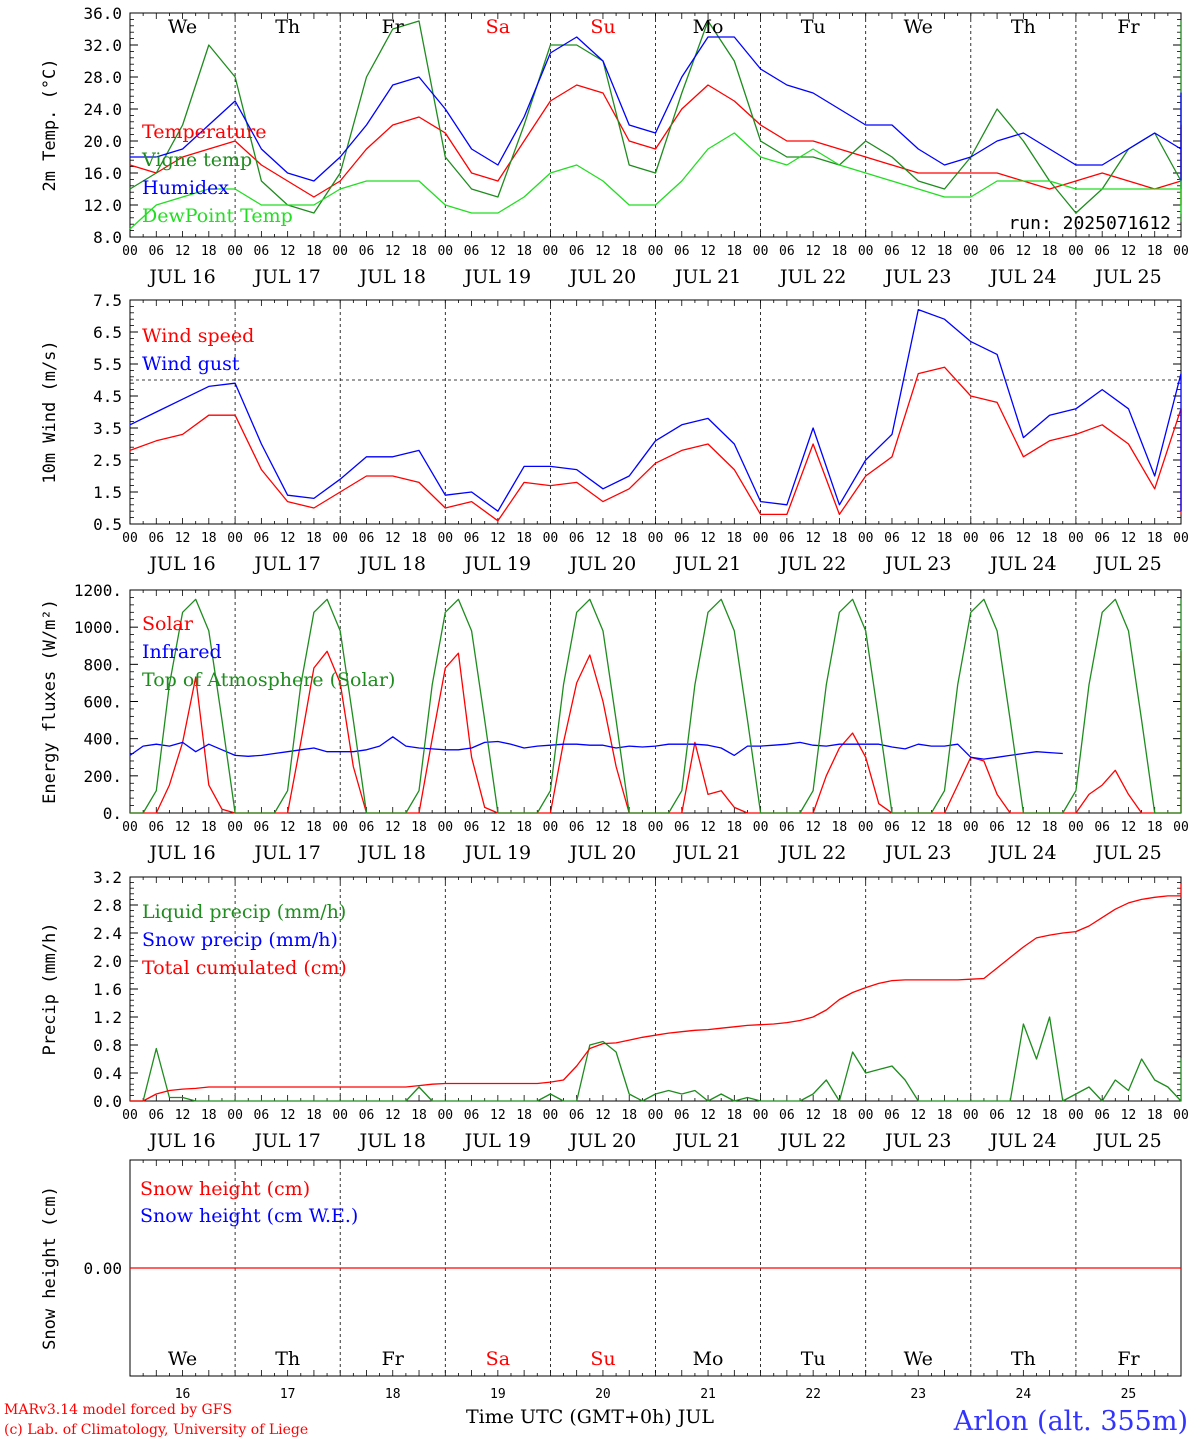  What do you see at coordinates (1022, 564) in the screenshot?
I see `date-label: JUL 24` at bounding box center [1022, 564].